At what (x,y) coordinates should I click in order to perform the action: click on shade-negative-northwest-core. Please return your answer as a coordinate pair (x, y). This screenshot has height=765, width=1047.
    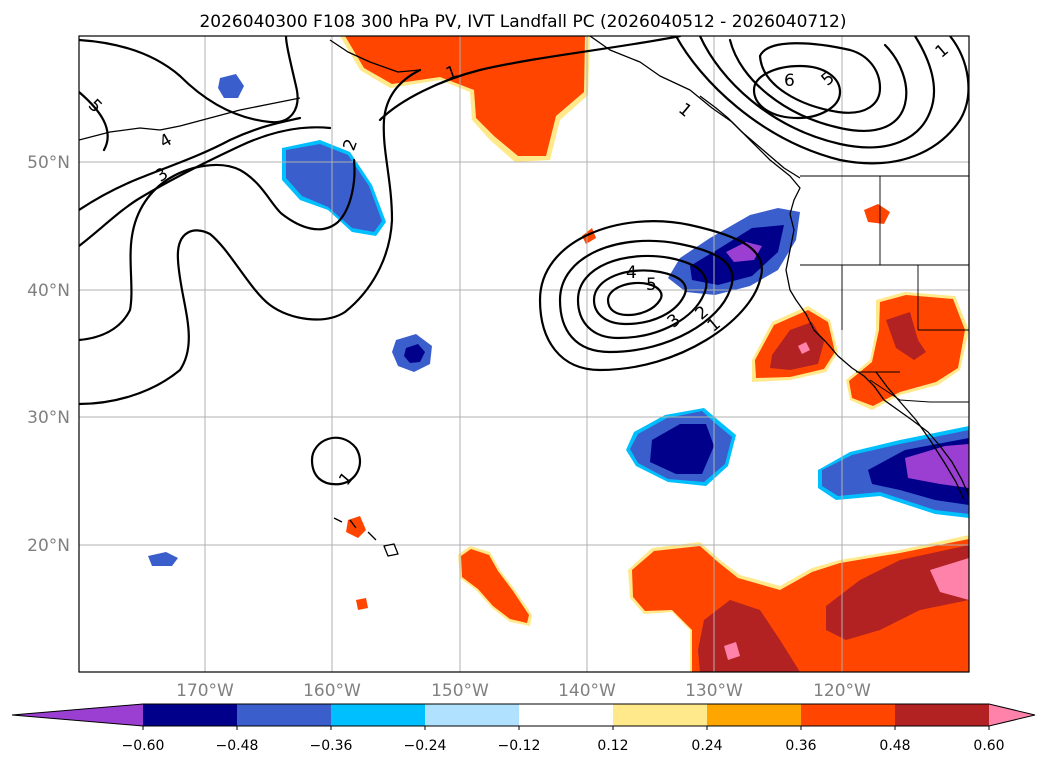
    Looking at the image, I should click on (334, 188).